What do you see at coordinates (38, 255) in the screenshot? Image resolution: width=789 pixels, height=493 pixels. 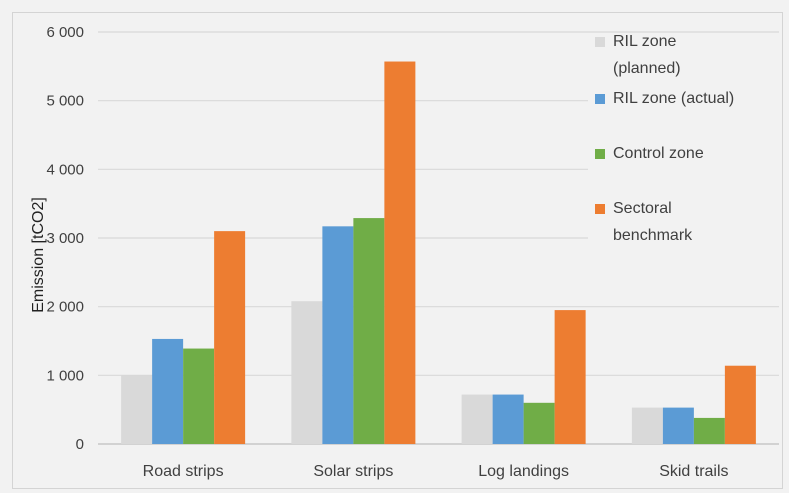 I see `y-axis-title: Emission [tCO2]` at bounding box center [38, 255].